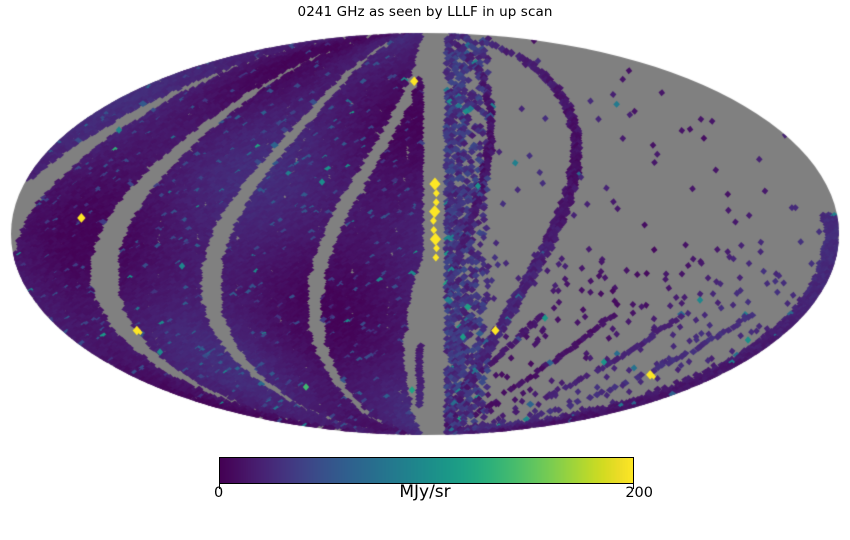 The width and height of the screenshot is (850, 540). I want to click on colorbar, so click(426, 473).